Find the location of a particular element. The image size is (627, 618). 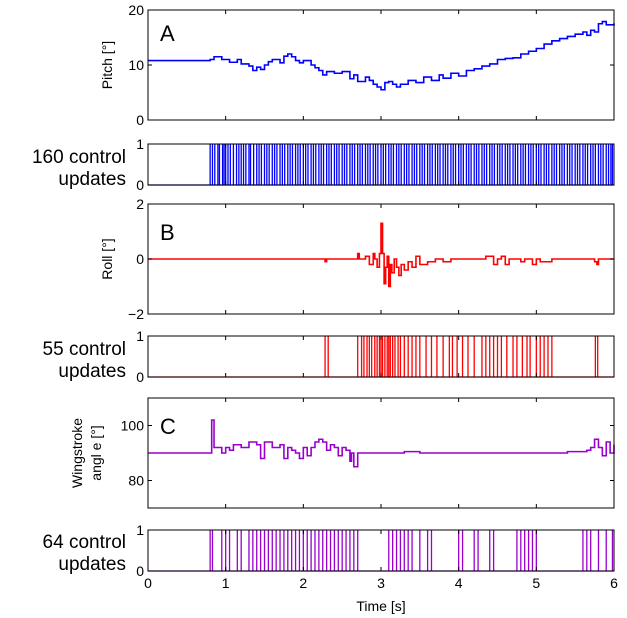

y-tick-label: 10 is located at coordinates (136, 65).